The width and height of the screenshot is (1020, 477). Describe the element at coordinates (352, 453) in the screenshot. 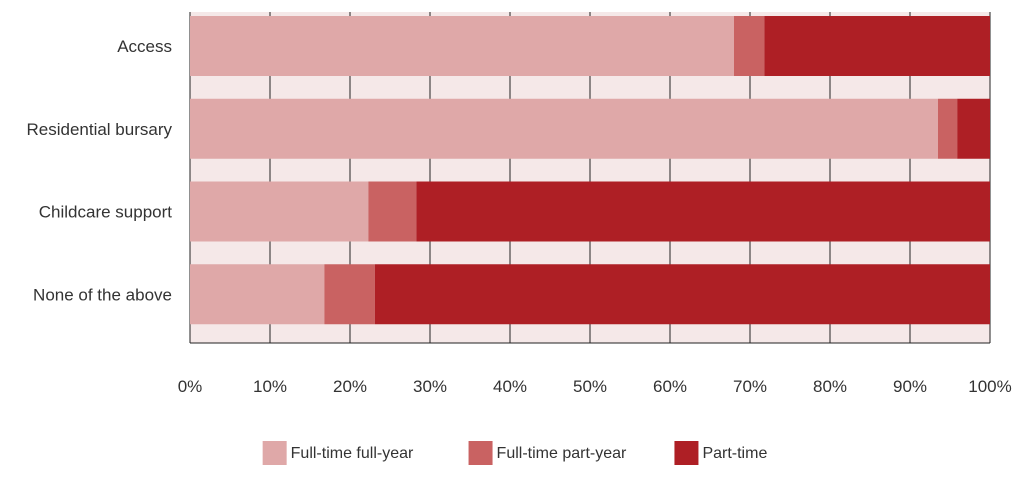

I see `legend-label: Full-time full-year` at that location.